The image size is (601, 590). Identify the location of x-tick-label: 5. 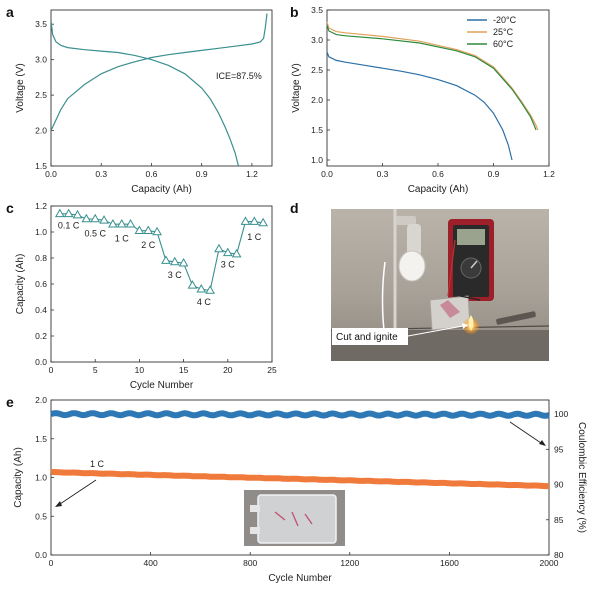
(95, 370).